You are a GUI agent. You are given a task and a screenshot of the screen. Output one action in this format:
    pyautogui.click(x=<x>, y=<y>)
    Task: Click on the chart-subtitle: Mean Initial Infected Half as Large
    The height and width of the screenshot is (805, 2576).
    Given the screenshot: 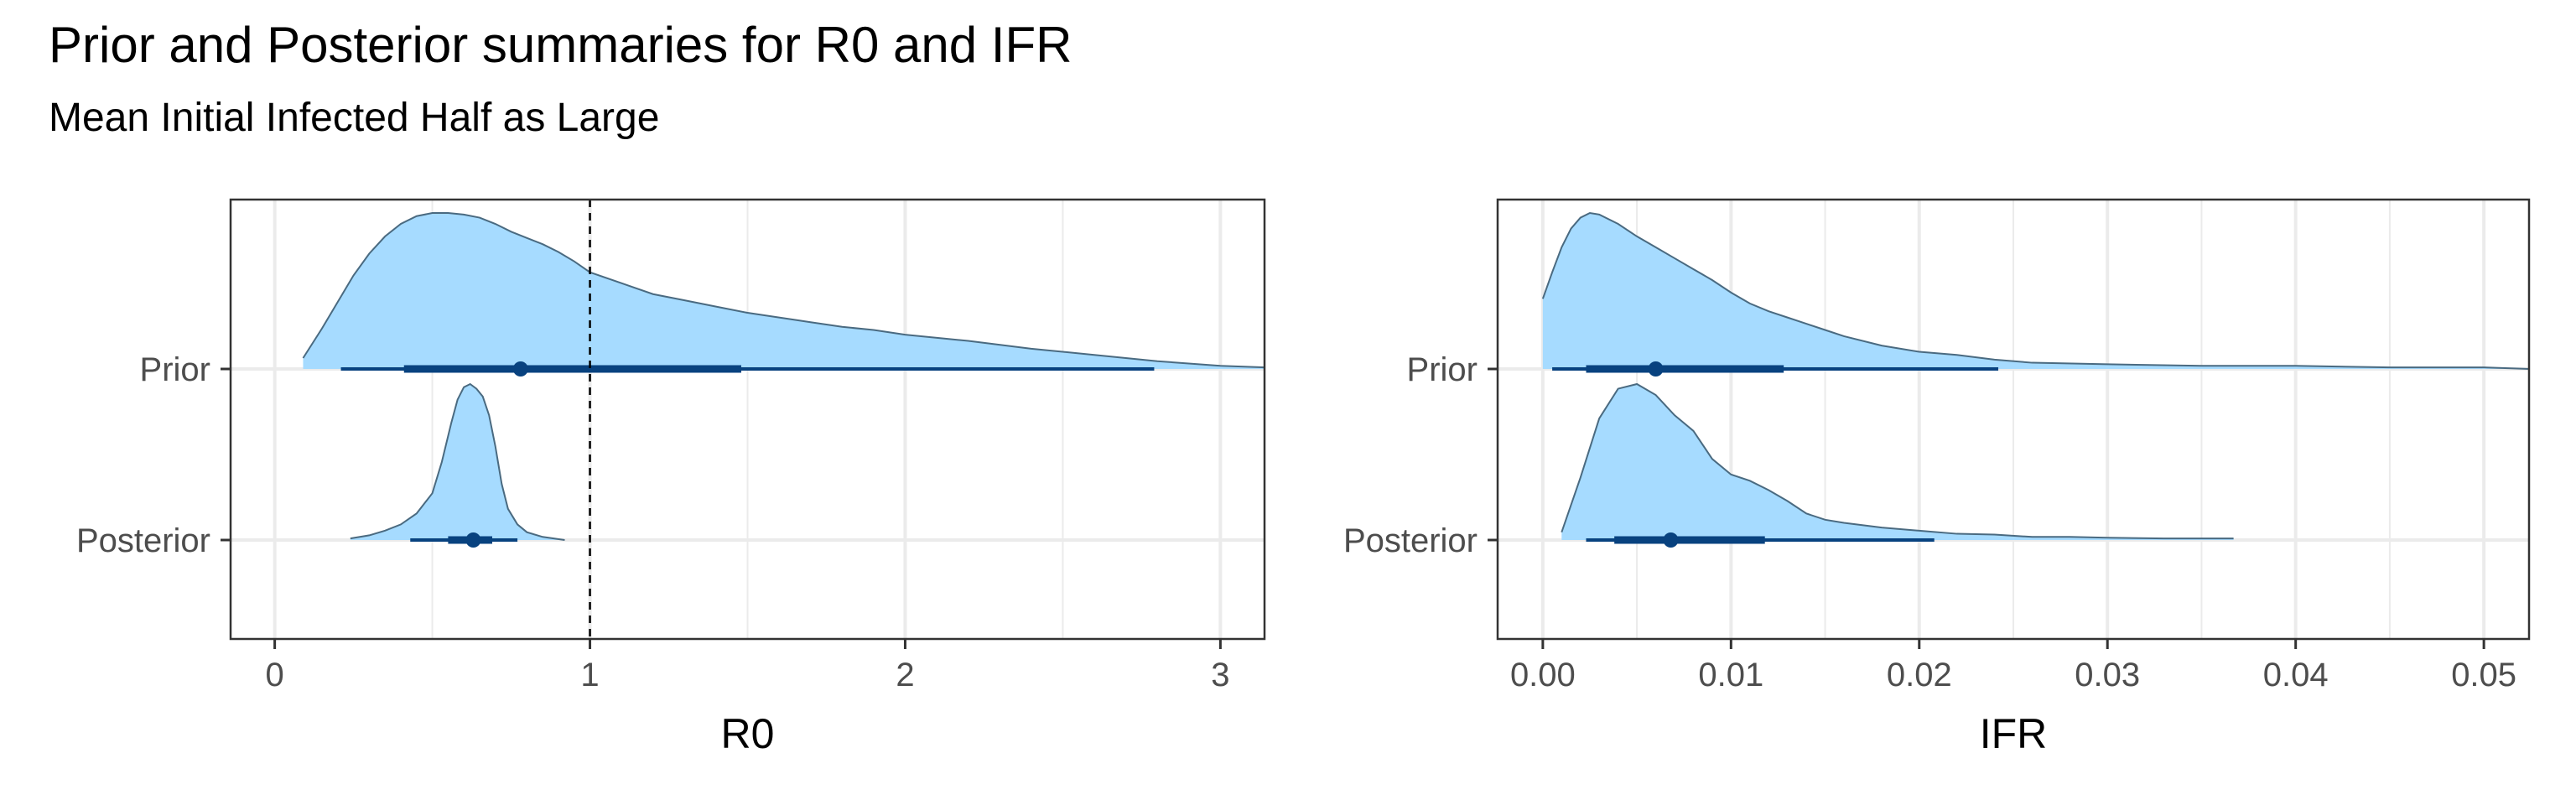 What is the action you would take?
    pyautogui.click(x=354, y=118)
    